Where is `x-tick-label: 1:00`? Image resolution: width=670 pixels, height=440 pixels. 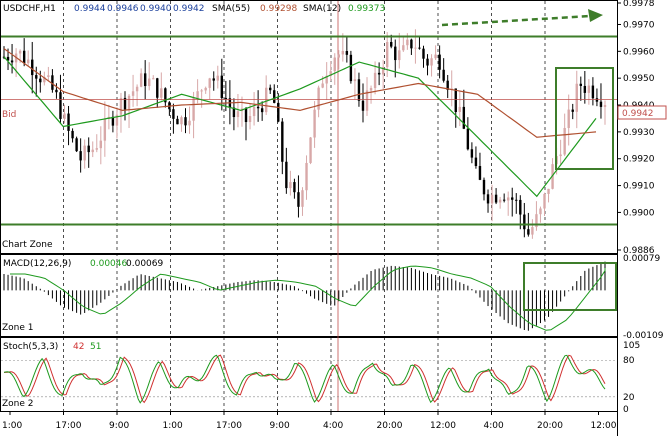
x-tick-label: 1:00 is located at coordinates (12, 426).